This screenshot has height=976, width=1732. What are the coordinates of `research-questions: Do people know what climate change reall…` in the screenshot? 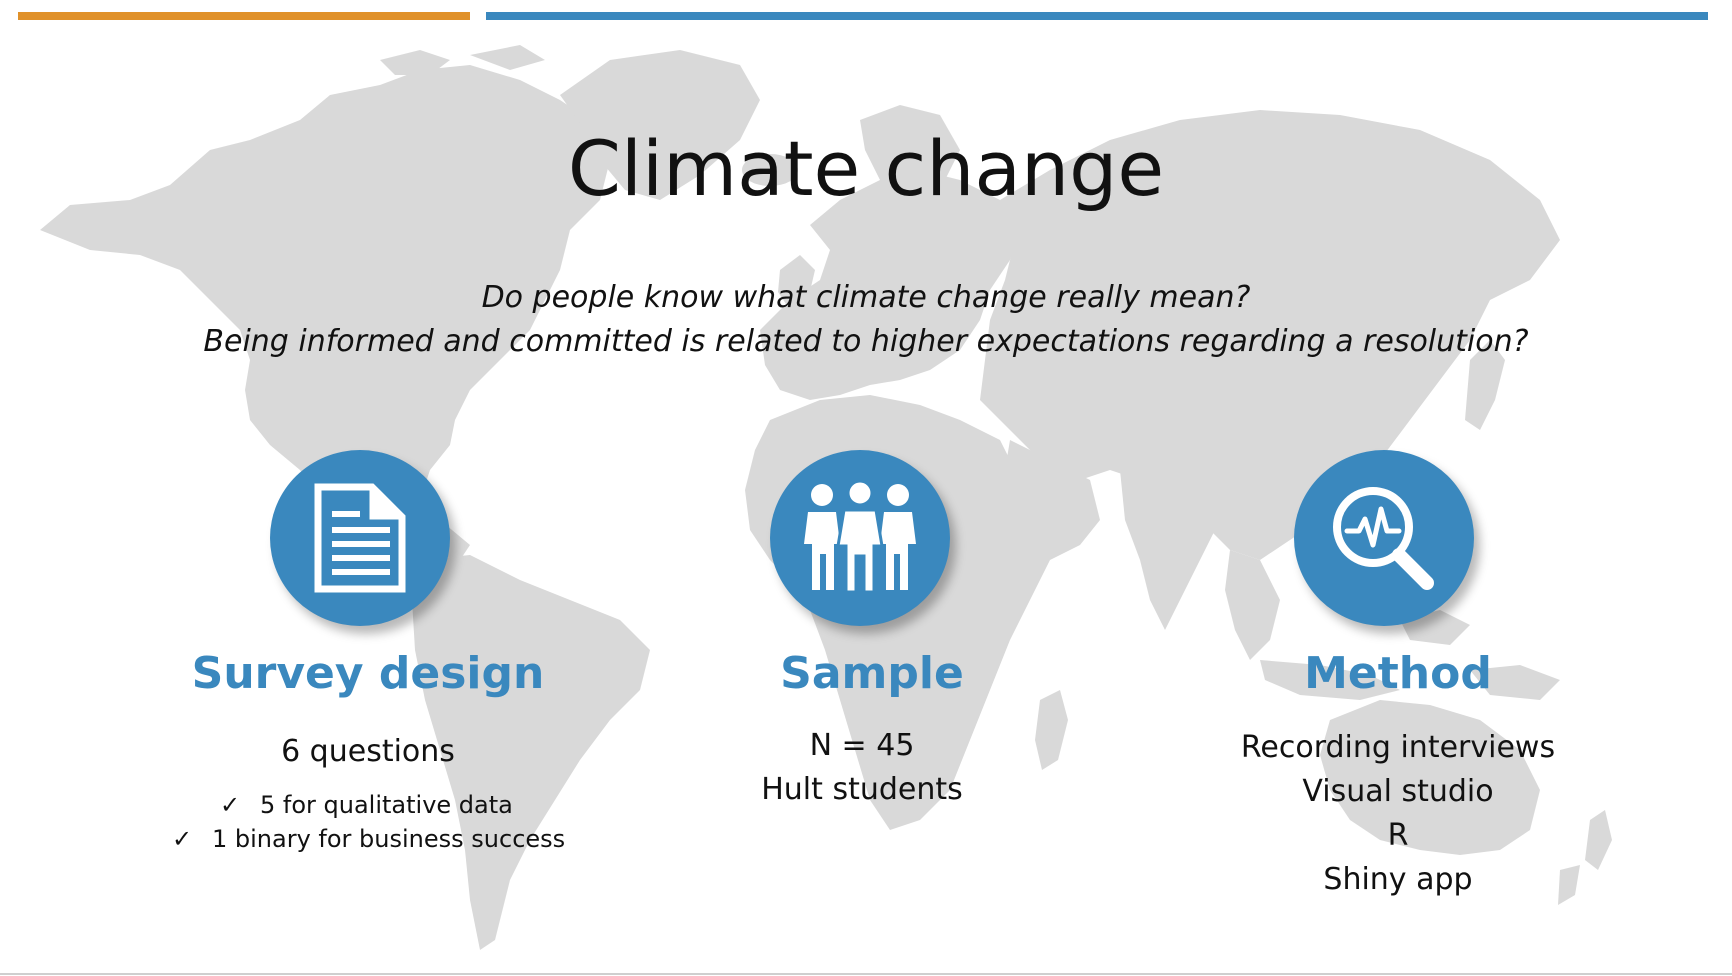 It's located at (866, 320).